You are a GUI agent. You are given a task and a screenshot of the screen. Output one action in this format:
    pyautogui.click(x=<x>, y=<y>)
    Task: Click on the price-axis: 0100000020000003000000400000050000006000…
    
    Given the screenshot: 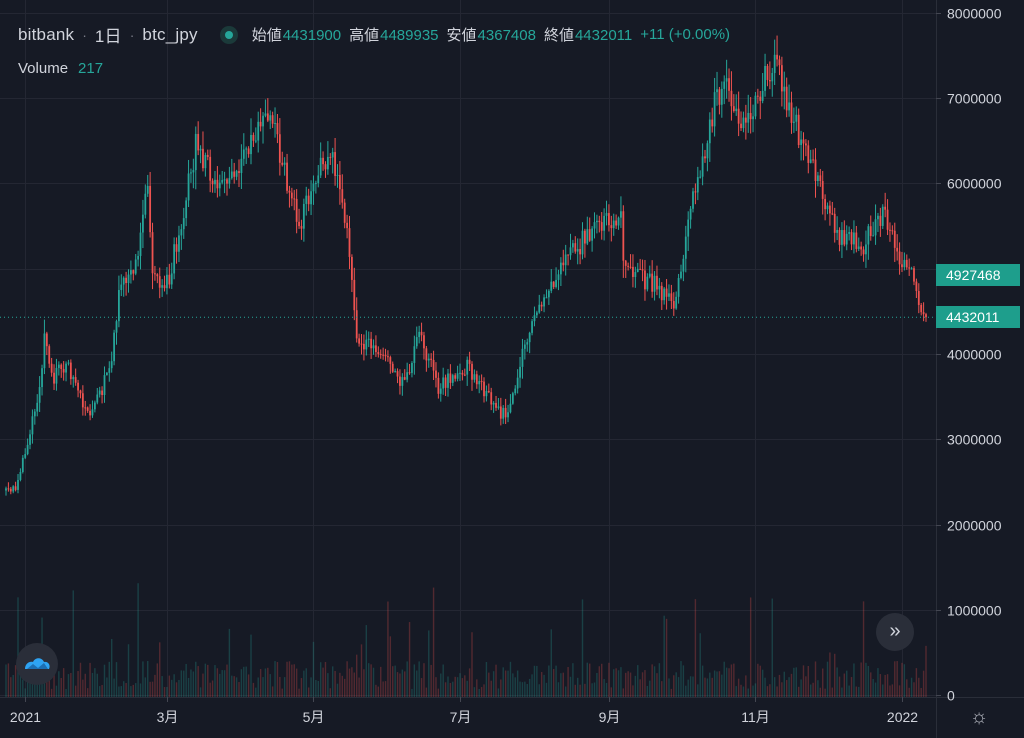 What is the action you would take?
    pyautogui.click(x=969, y=355)
    